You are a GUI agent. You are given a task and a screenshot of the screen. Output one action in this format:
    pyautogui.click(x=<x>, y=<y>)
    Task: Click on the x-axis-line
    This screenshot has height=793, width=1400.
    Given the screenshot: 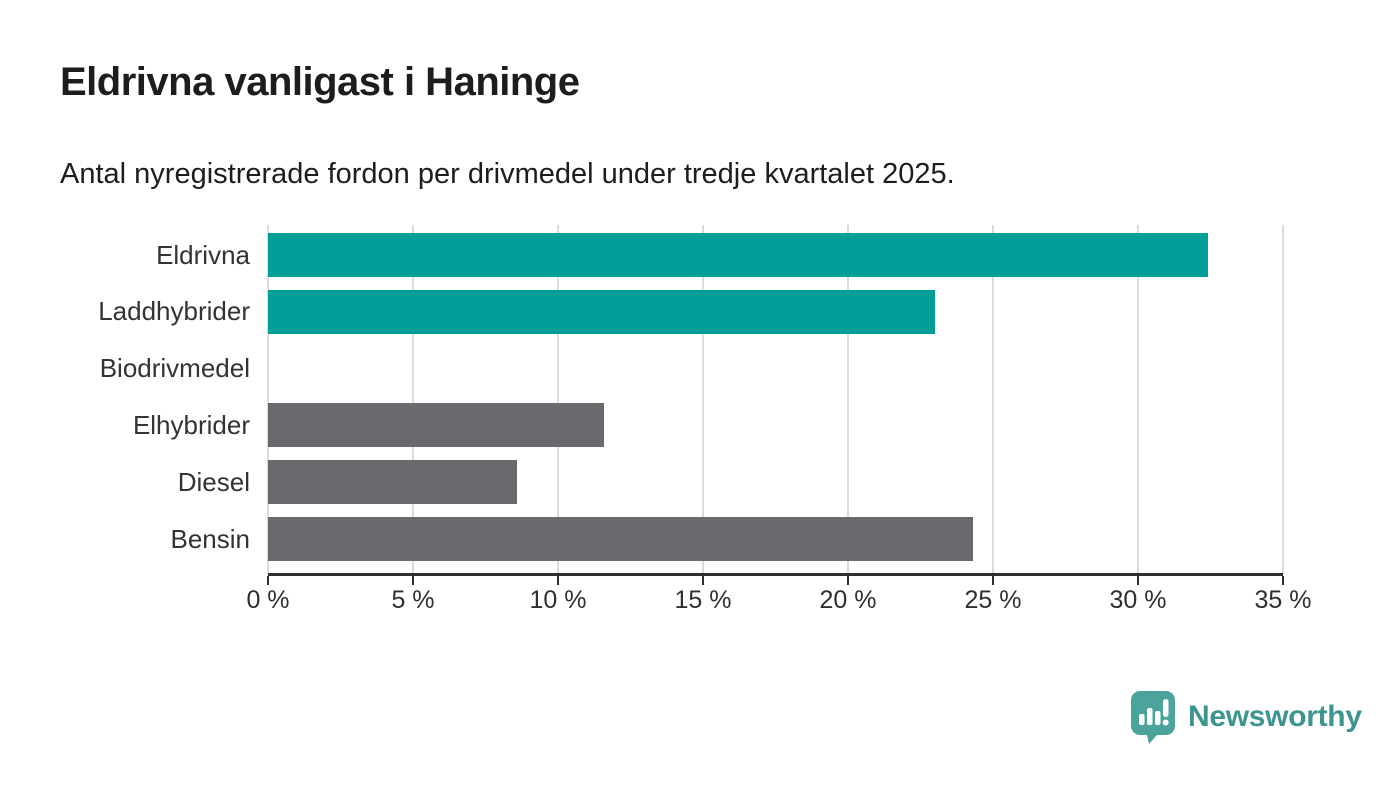 What is the action you would take?
    pyautogui.click(x=775, y=574)
    